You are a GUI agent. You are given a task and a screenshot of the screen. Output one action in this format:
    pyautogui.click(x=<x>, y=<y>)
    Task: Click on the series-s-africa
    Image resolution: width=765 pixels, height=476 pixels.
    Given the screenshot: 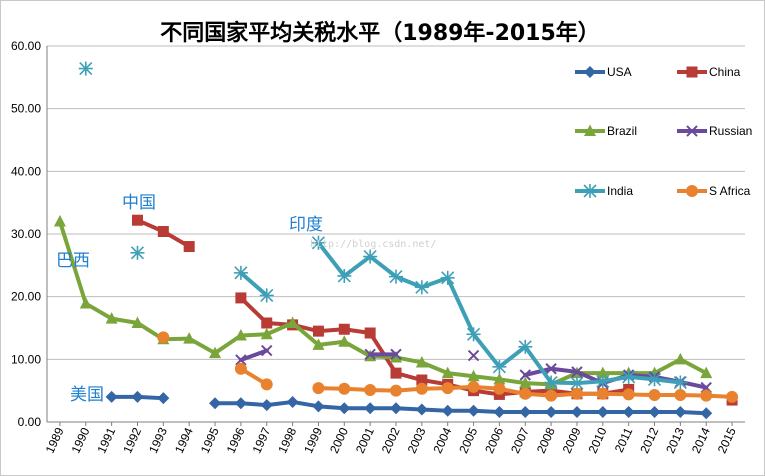 What is the action you would take?
    pyautogui.click(x=448, y=367)
    